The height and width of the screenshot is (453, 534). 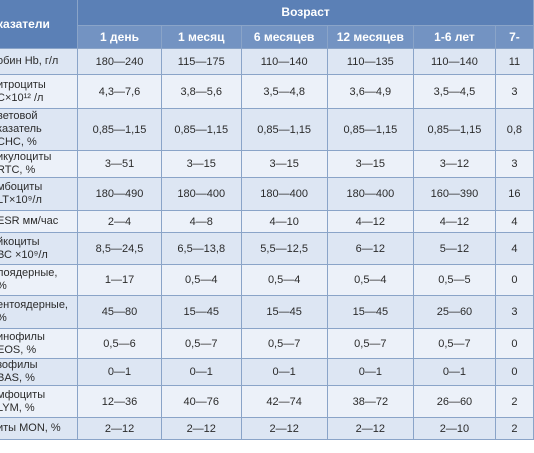 What do you see at coordinates (284, 401) in the screenshot?
I see `value-cell: 42—74` at bounding box center [284, 401].